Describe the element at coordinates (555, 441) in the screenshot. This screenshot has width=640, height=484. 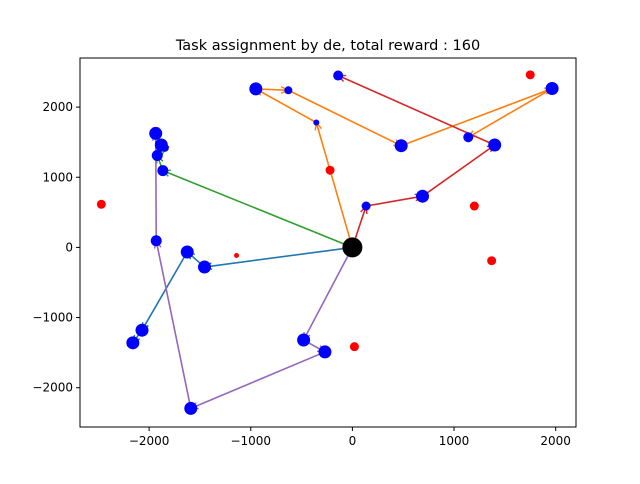
I see `x-tick-label: 2000` at that location.